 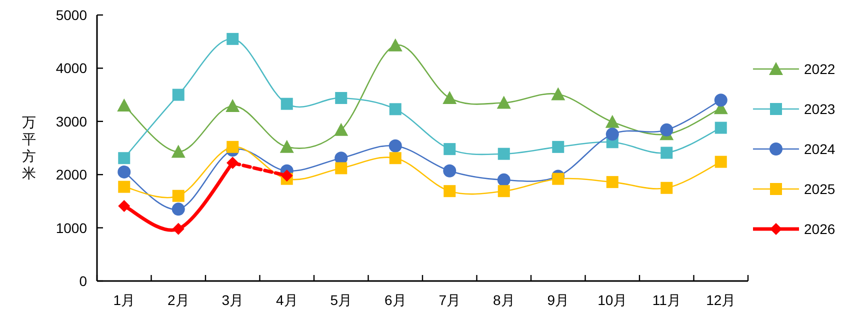 I want to click on x-tick-label: 3月, so click(x=233, y=300).